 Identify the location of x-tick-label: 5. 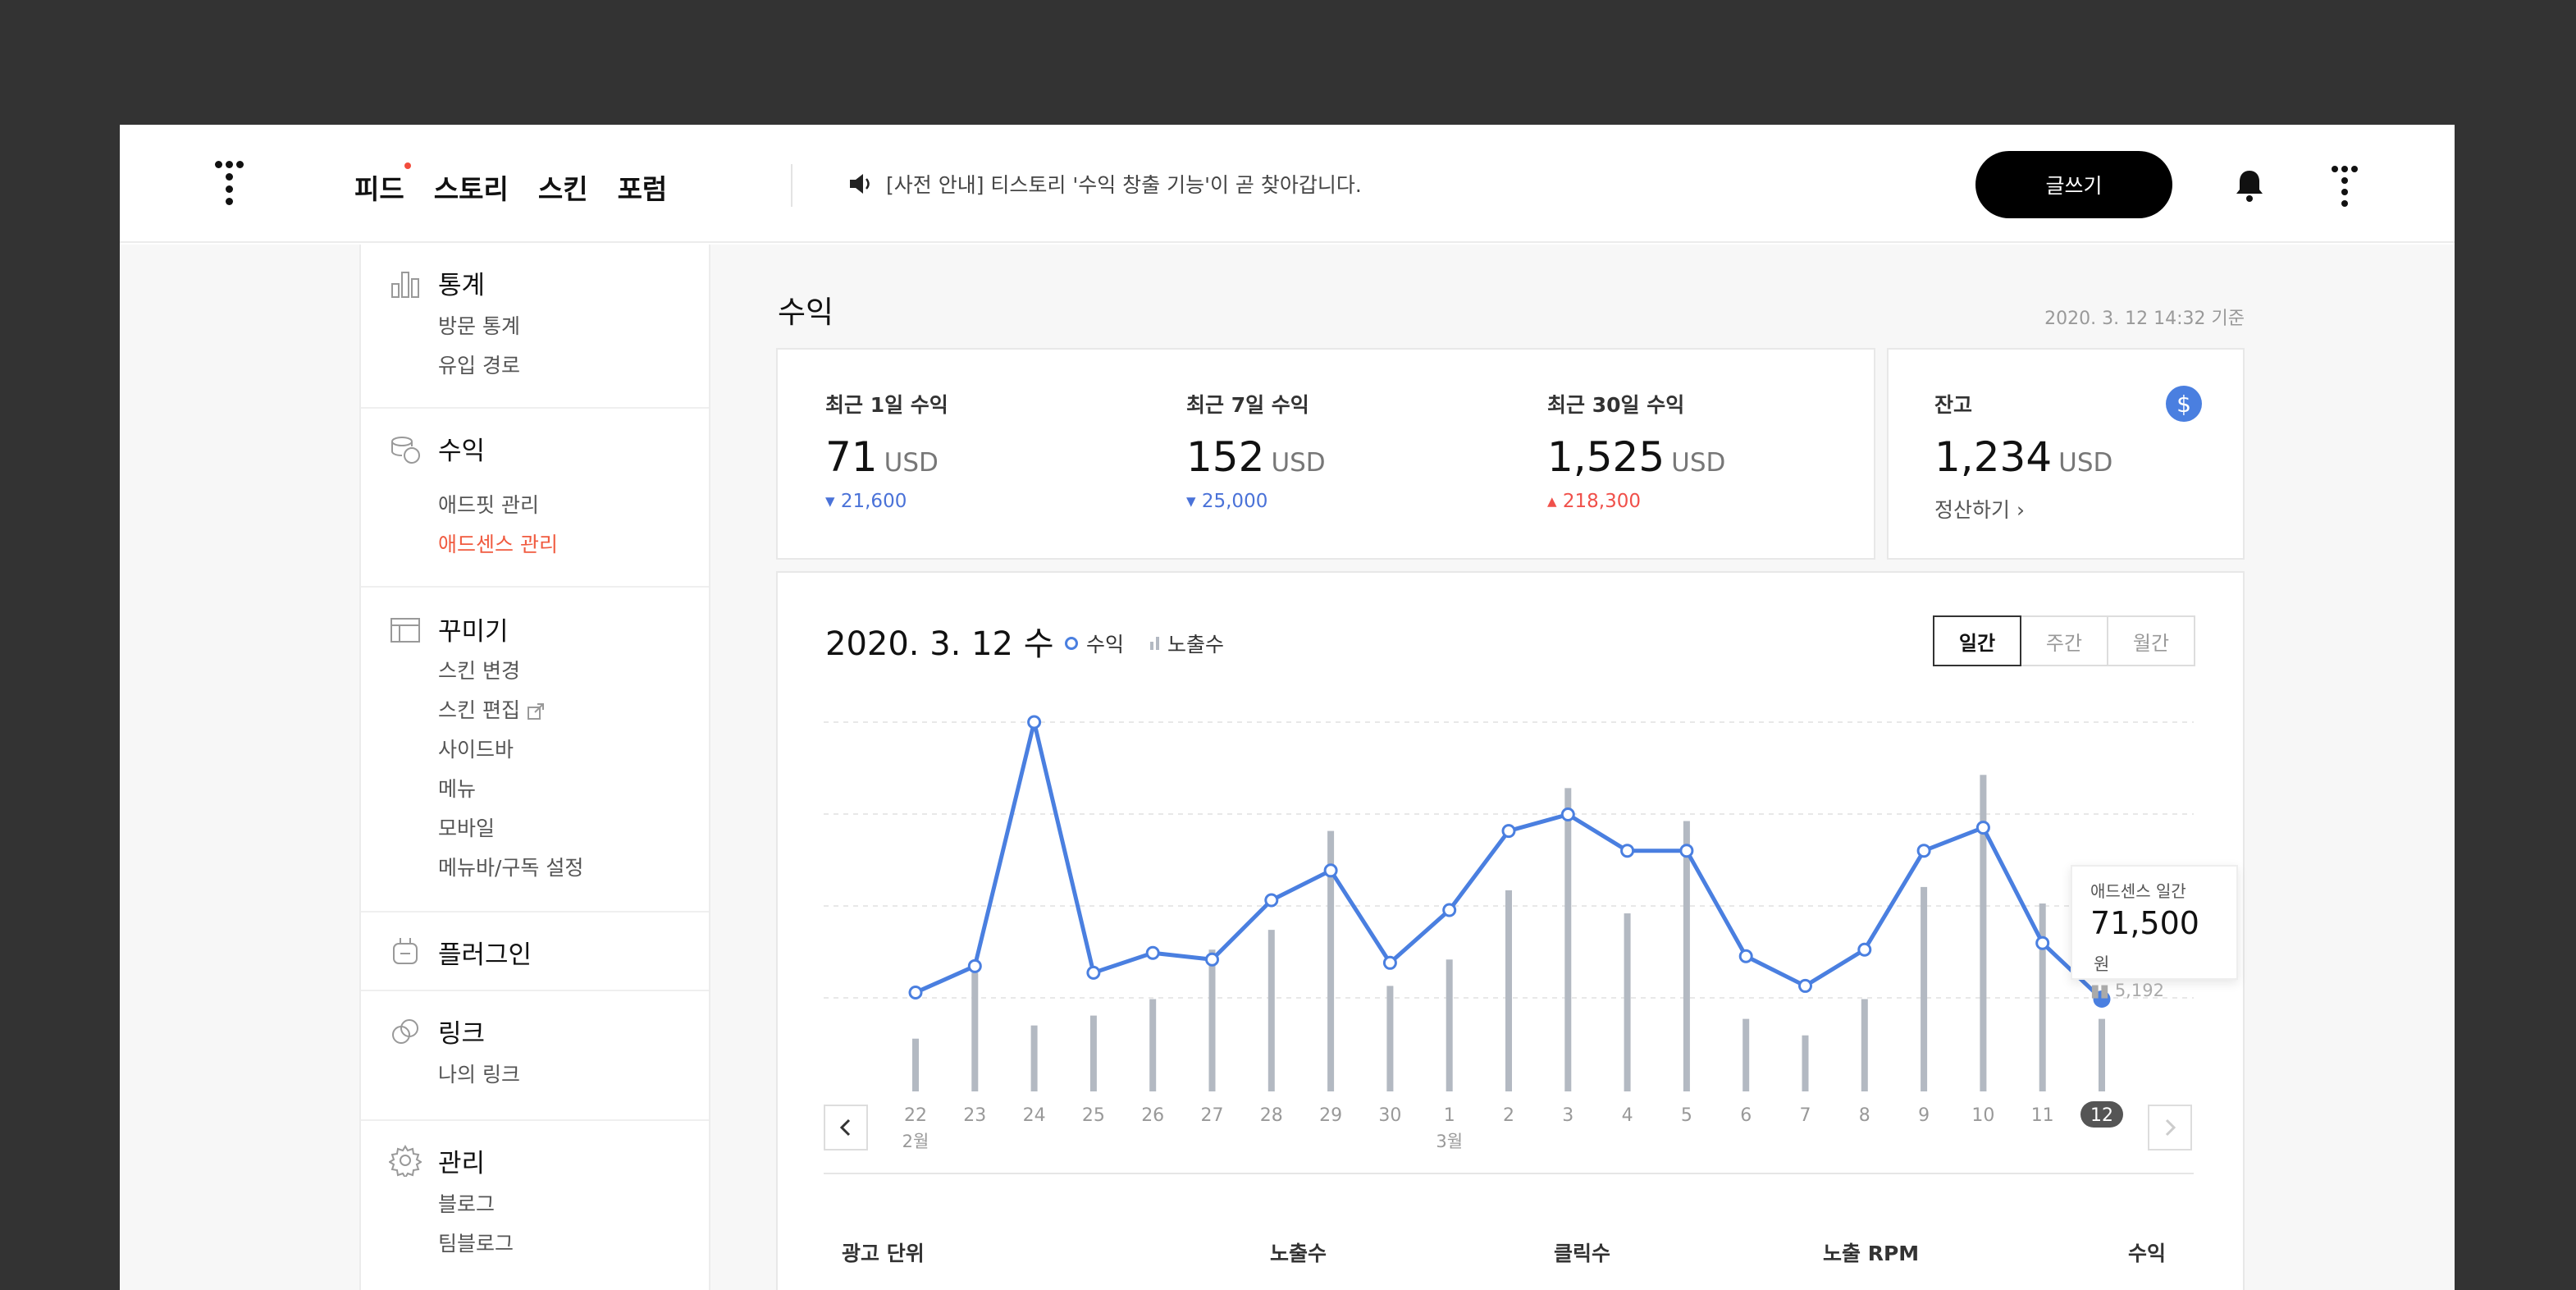
(1687, 1115).